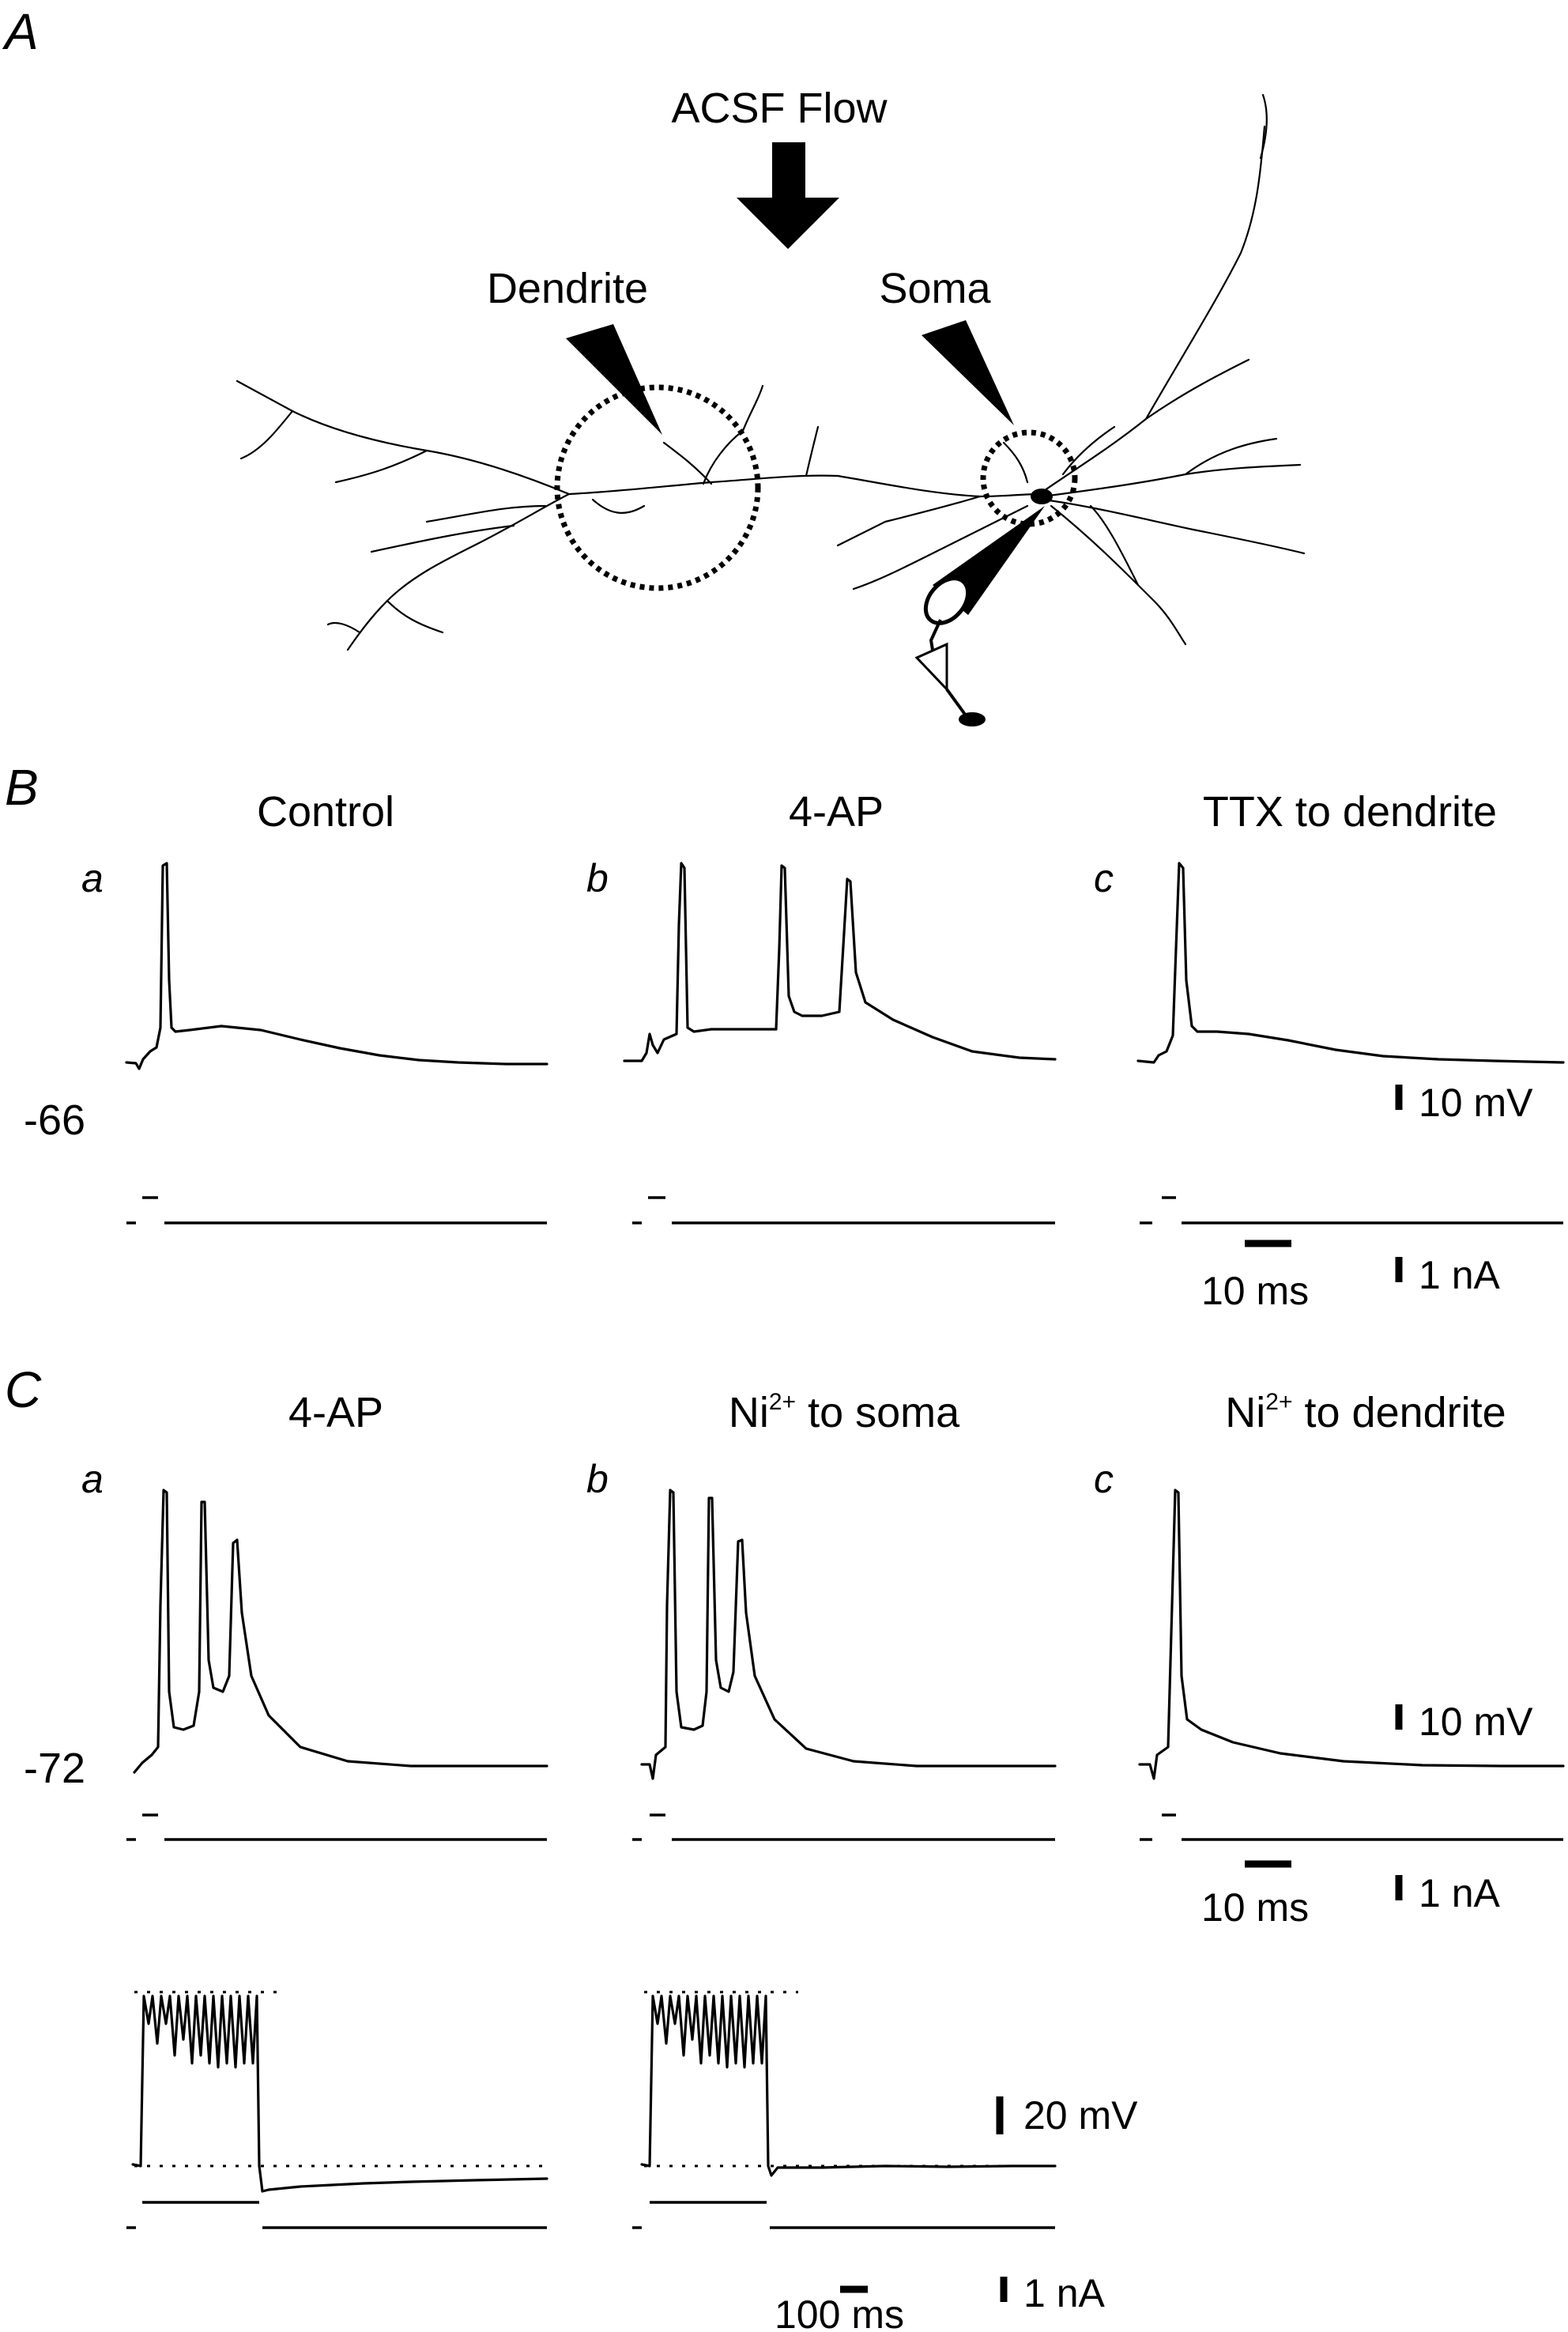 The width and height of the screenshot is (1568, 2332). I want to click on panel-b-current-scale-label: 1 nA, so click(1460, 1275).